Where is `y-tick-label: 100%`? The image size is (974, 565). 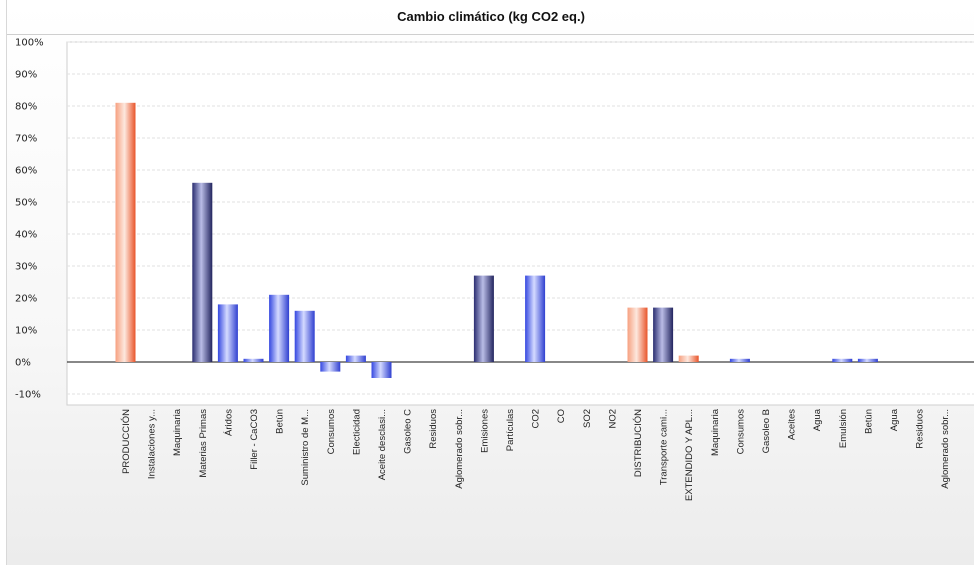 y-tick-label: 100% is located at coordinates (29, 43).